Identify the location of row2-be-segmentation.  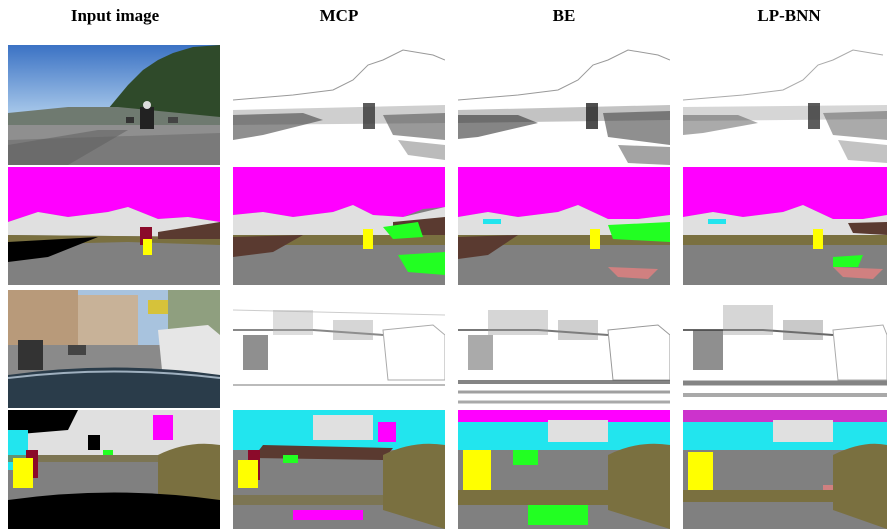
(564, 226).